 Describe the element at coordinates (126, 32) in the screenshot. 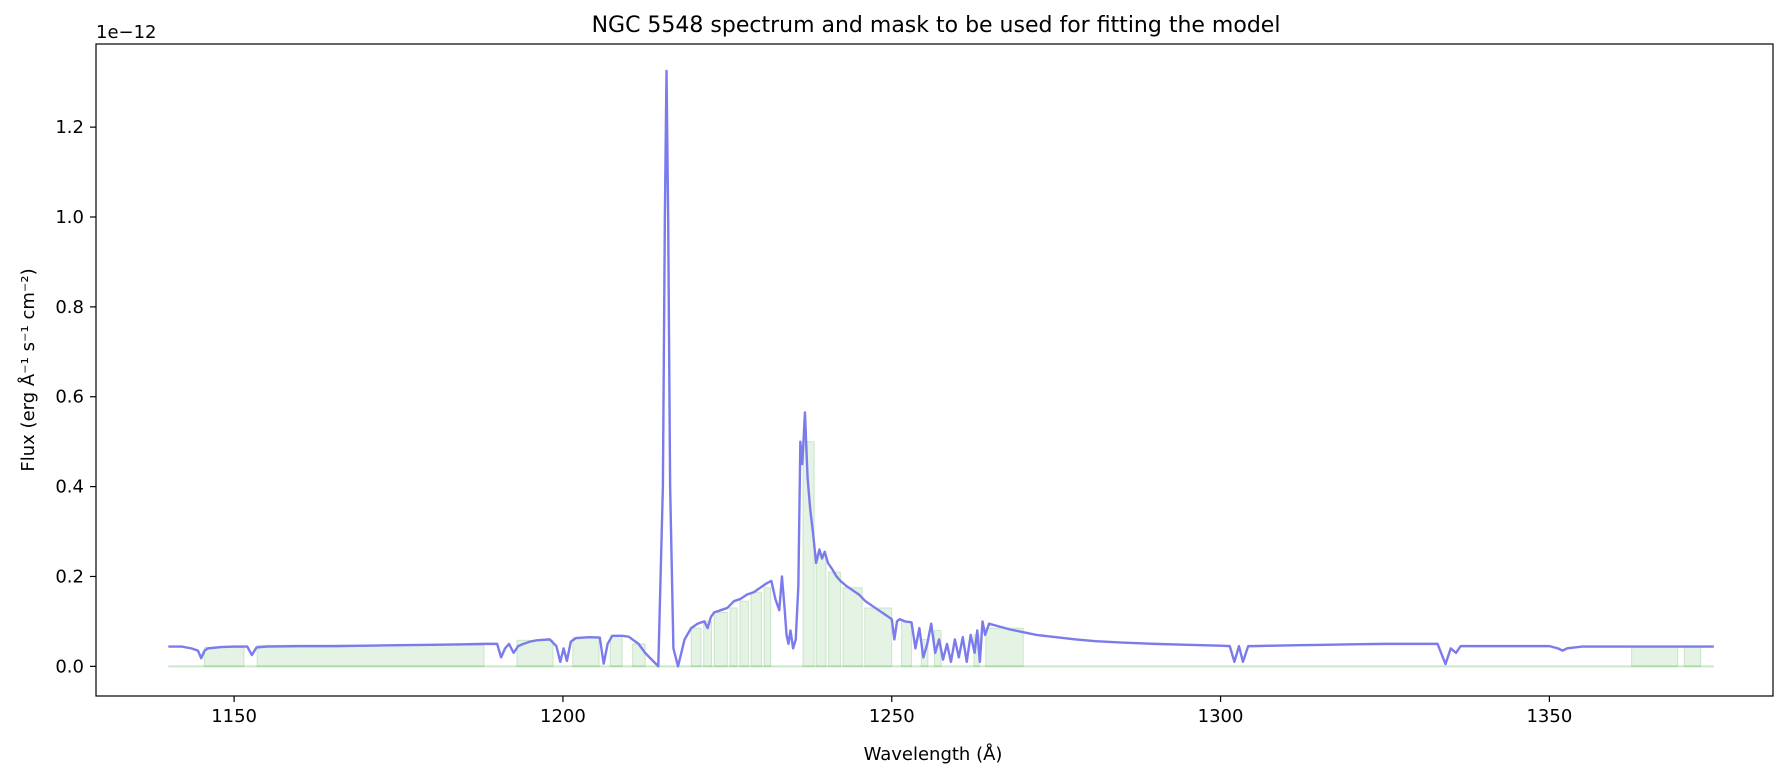

I see `y-offset-label: 1e−12` at that location.